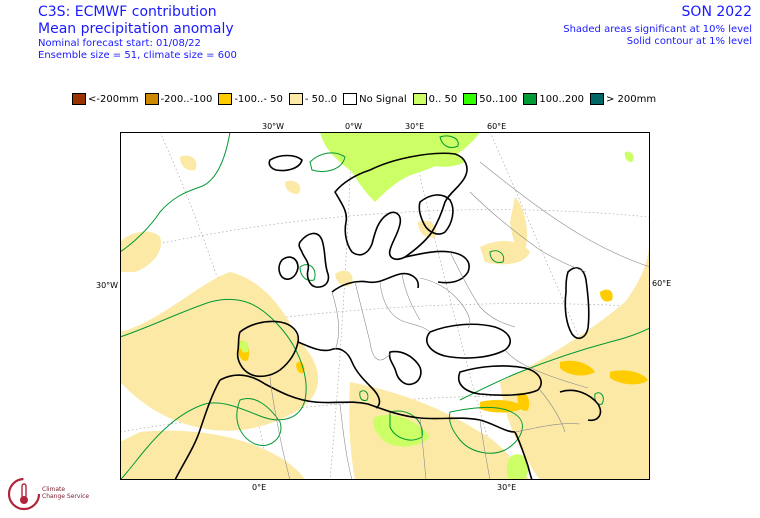  I want to click on logo-text: Climate Change Service, so click(66, 493).